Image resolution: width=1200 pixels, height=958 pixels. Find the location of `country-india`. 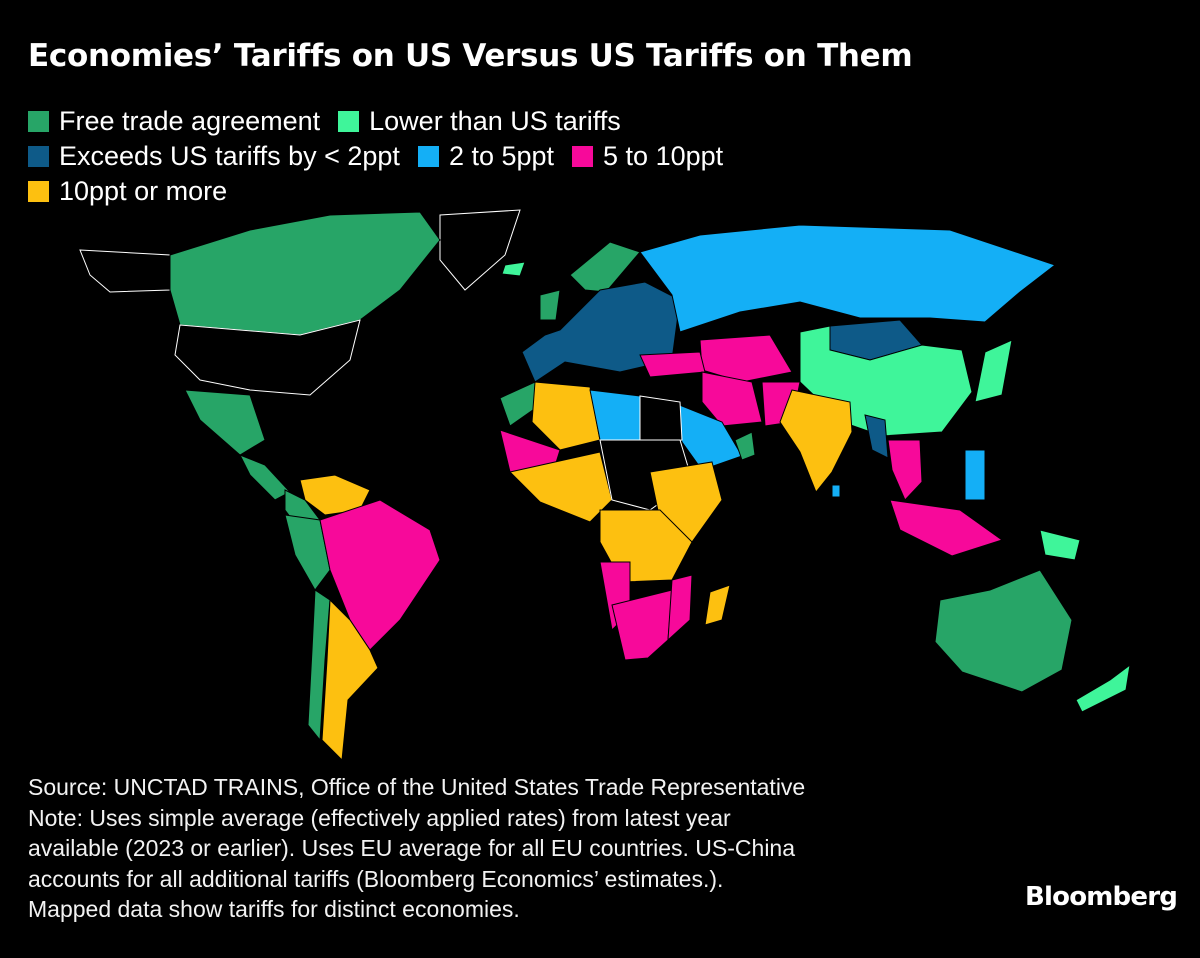

country-india is located at coordinates (816, 441).